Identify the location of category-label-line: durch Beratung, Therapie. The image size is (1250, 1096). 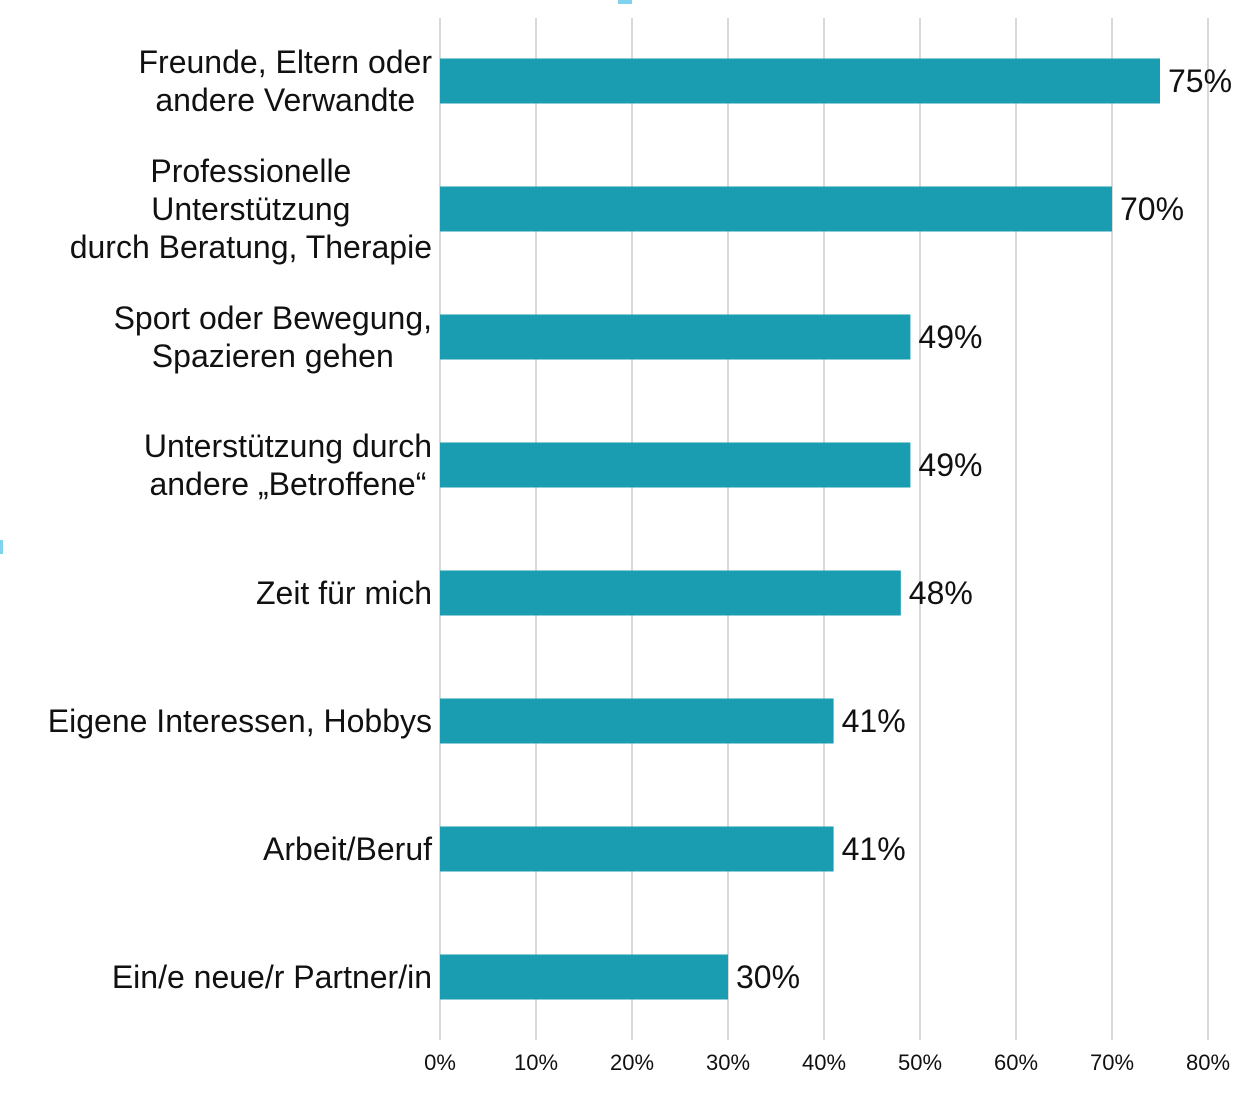
(250, 247).